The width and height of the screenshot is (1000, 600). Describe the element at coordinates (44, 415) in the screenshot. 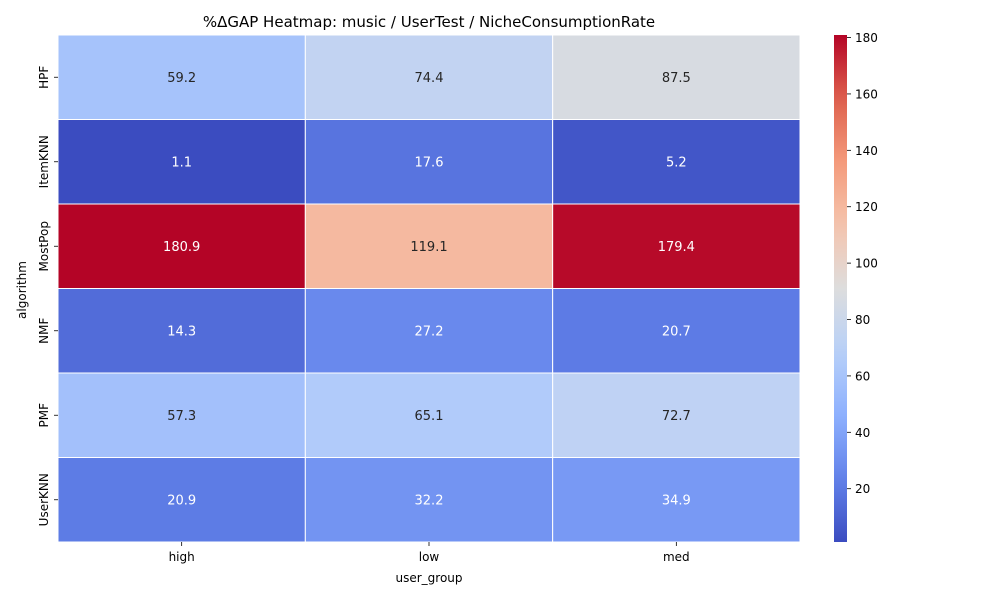

I see `y-tick-label: PMF` at that location.